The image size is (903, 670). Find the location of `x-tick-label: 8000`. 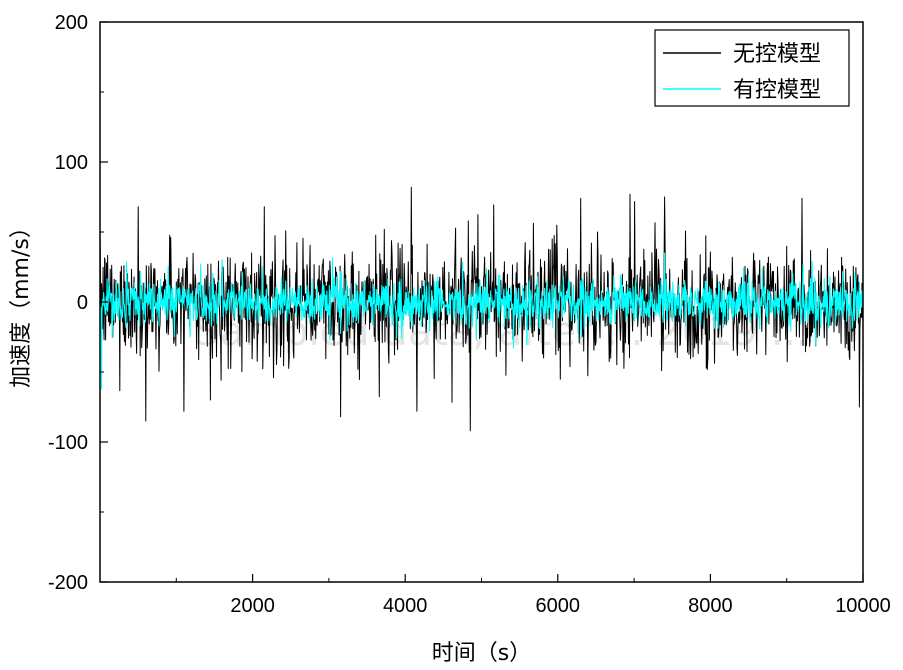

x-tick-label: 8000 is located at coordinates (710, 606).